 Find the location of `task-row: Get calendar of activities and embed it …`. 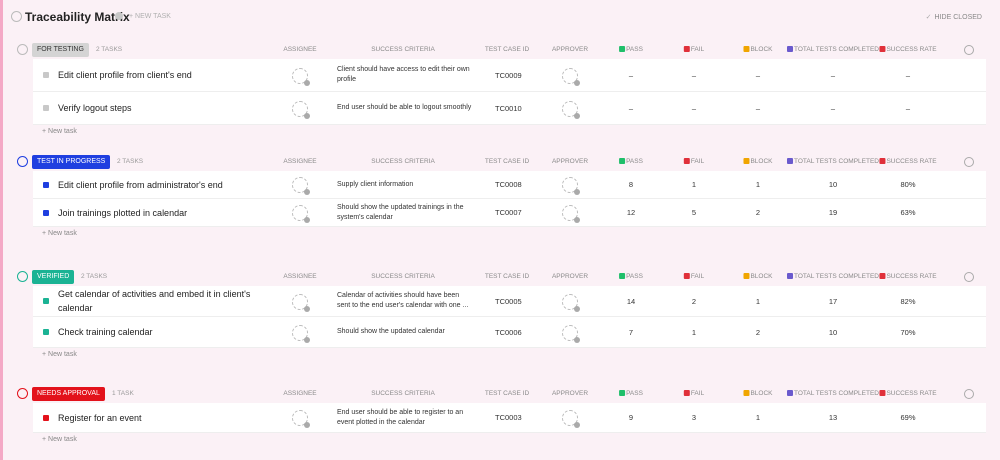

task-row: Get calendar of activities and embed it … is located at coordinates (509, 301).